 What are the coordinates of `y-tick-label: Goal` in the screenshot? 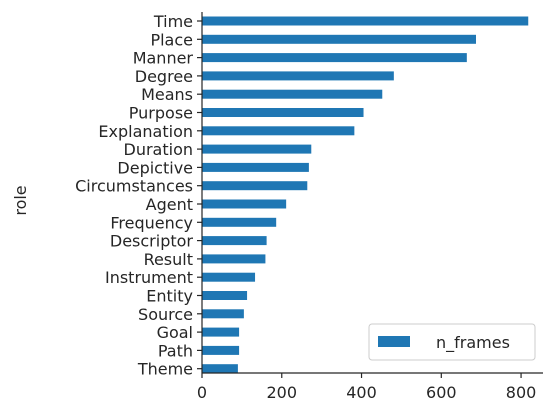 It's located at (175, 332).